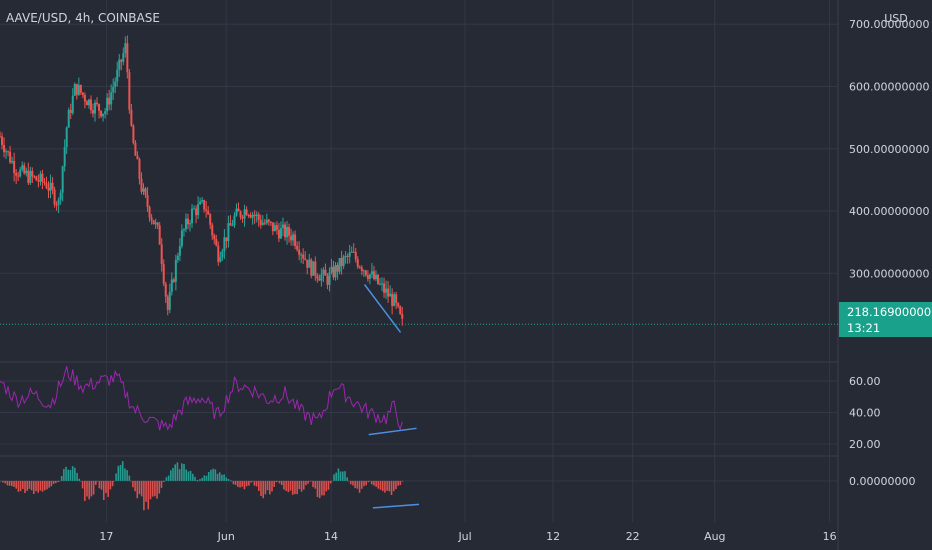 The width and height of the screenshot is (932, 550). I want to click on oscillator-line, so click(201, 398).